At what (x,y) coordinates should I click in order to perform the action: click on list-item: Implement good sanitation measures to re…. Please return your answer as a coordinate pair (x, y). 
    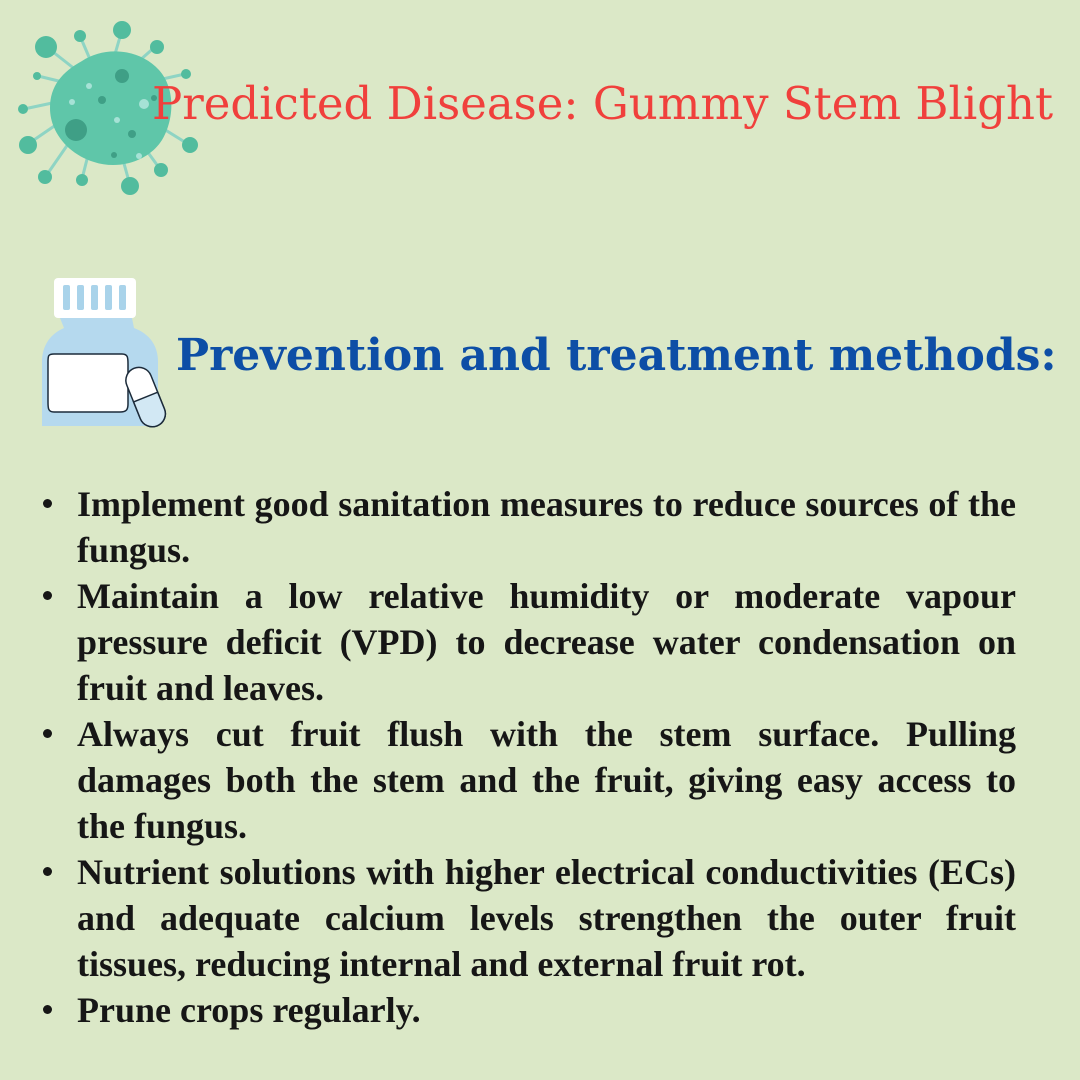
    Looking at the image, I should click on (540, 527).